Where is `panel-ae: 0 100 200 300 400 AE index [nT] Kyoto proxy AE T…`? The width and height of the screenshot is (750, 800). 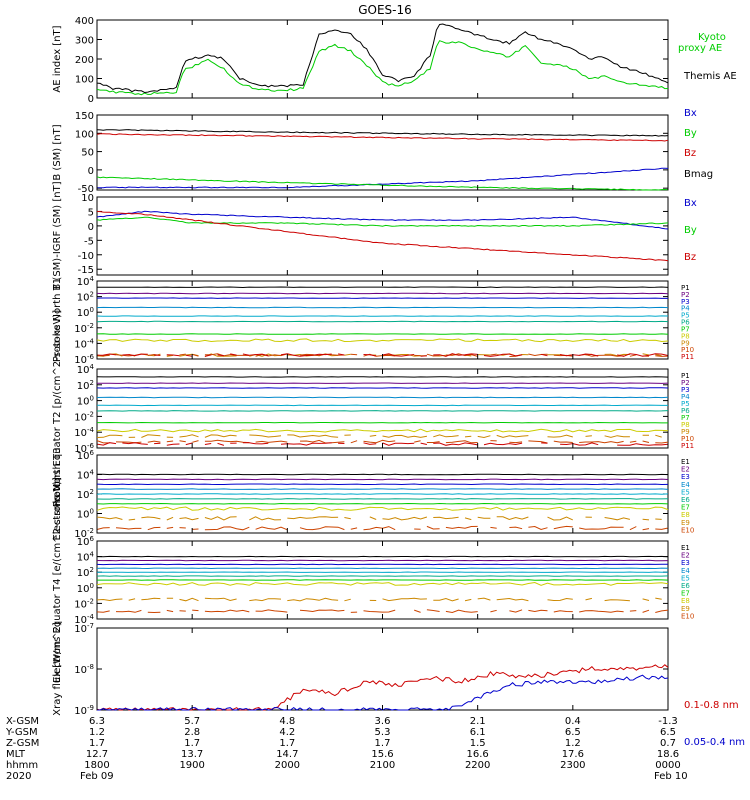
panel-ae: 0 100 200 300 400 AE index [nT] Kyoto proxy AE T… is located at coordinates (394, 60).